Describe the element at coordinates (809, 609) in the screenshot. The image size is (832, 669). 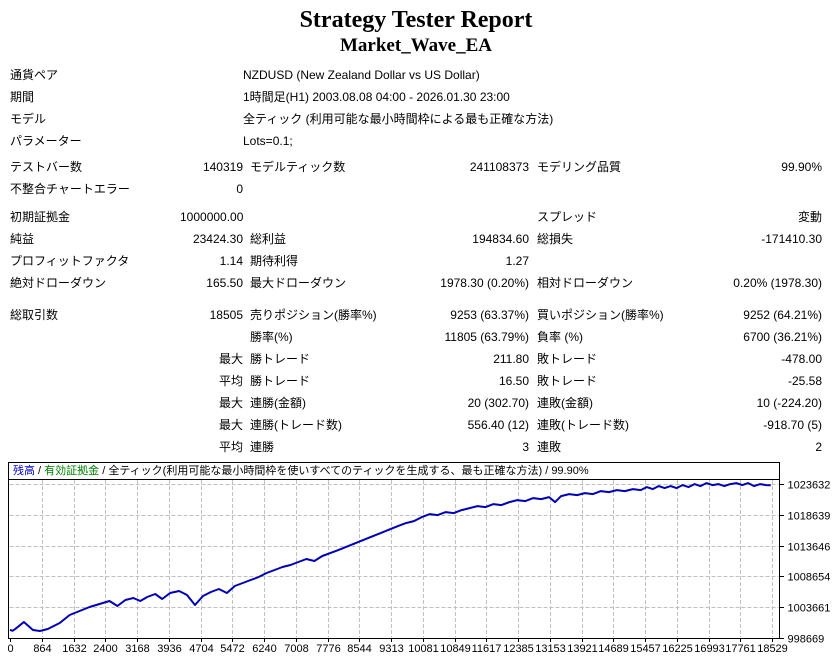
I see `y-axis-label: 1003661` at that location.